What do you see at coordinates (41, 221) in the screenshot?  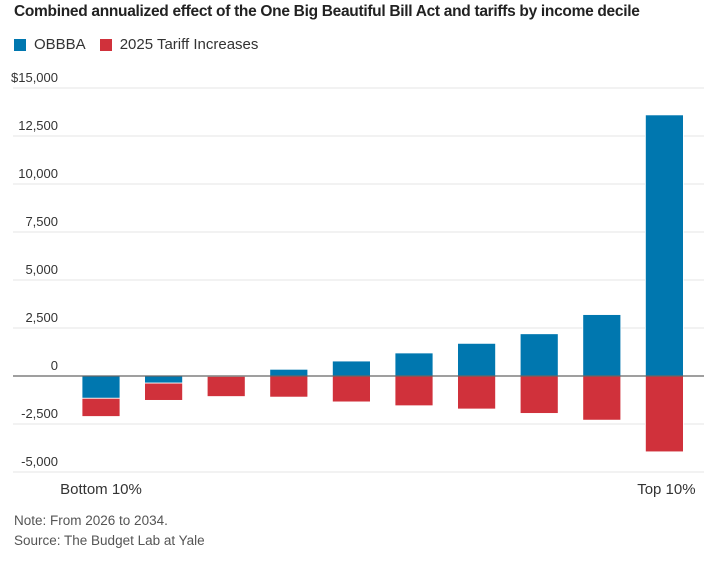 I see `y-tick-label: 7,500` at bounding box center [41, 221].